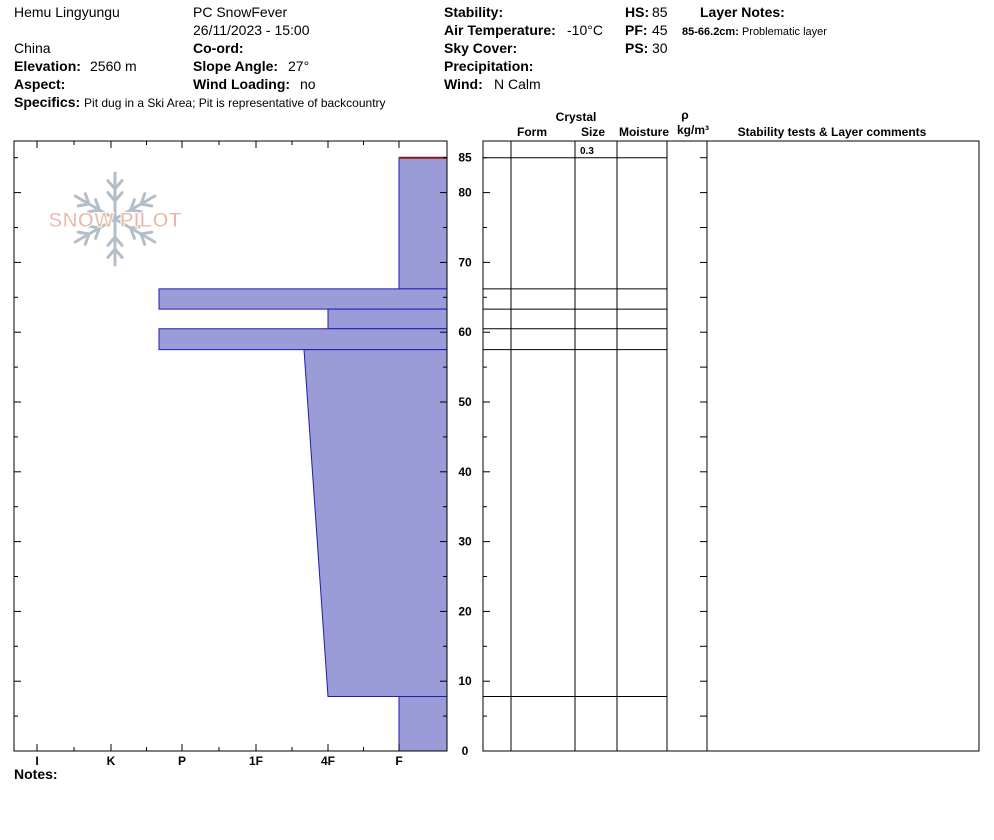 This screenshot has width=994, height=840. I want to click on aspect-label: Aspect:, so click(40, 84).